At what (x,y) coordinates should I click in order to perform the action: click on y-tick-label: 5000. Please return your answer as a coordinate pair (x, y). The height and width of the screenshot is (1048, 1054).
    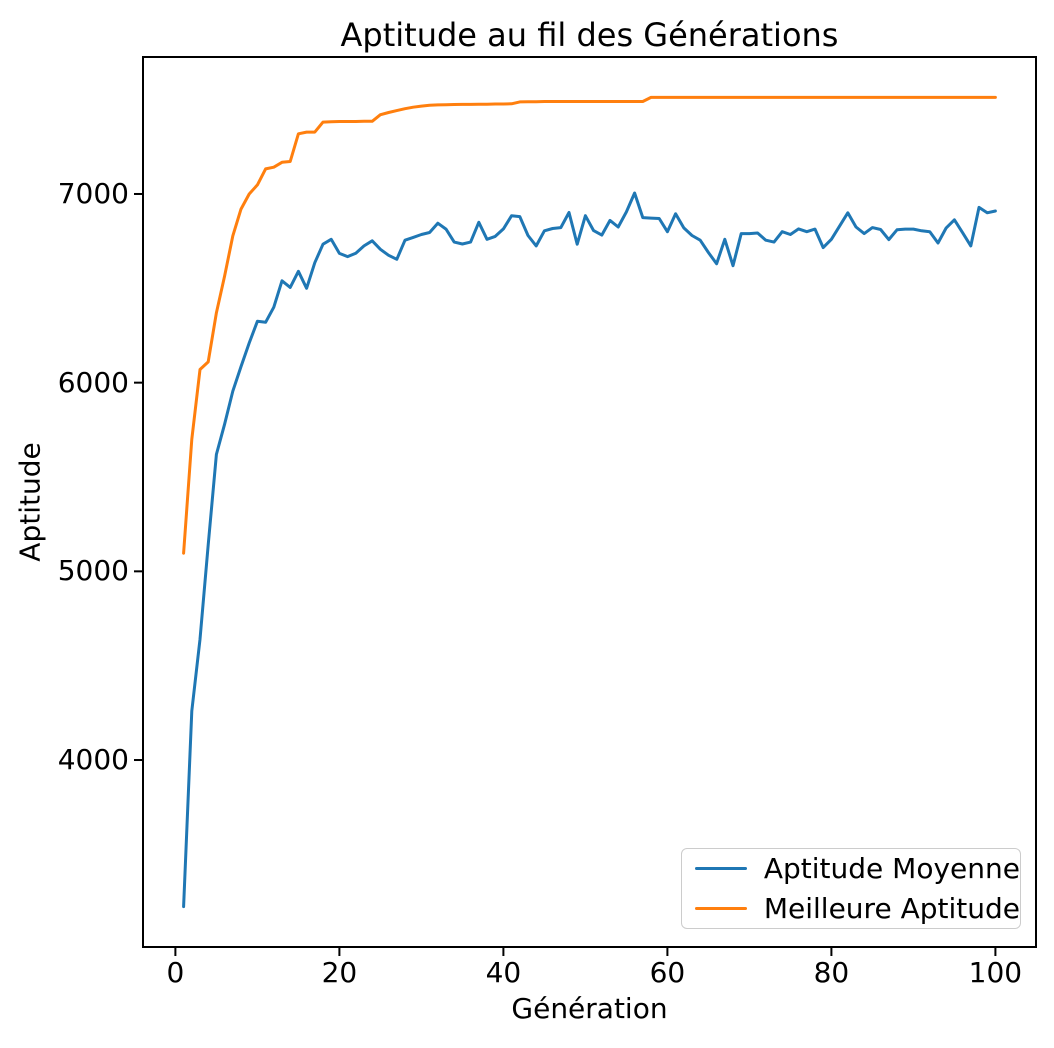
    Looking at the image, I should click on (93, 571).